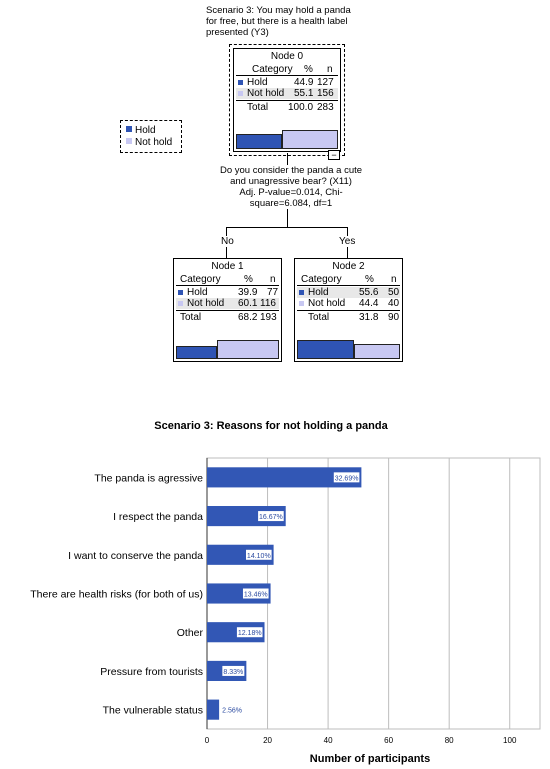  I want to click on split-line-1: Do you consider the panda a cute, so click(291, 170).